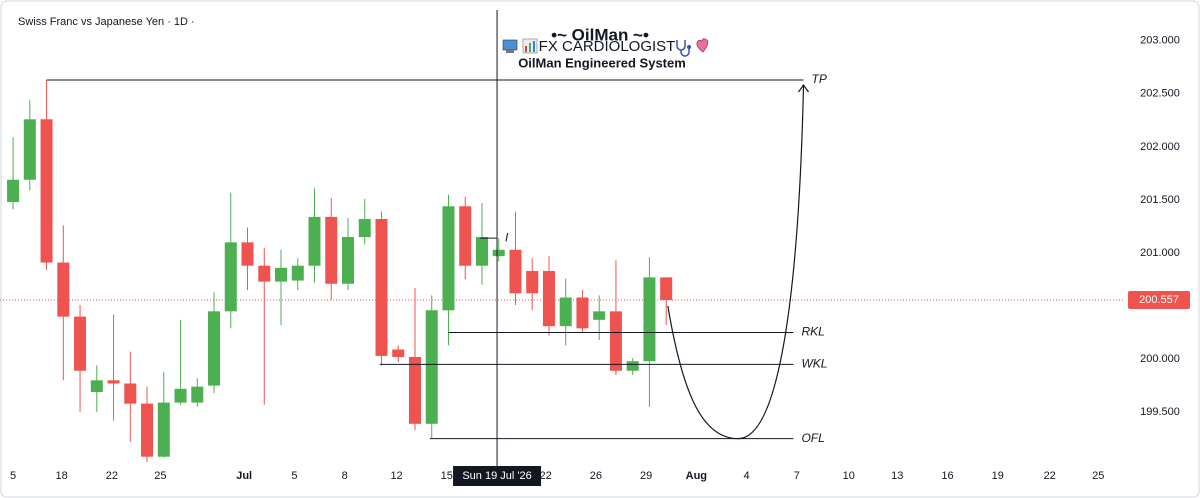 Image resolution: width=1200 pixels, height=498 pixels. I want to click on y-tick-label: 201.500, so click(1160, 200).